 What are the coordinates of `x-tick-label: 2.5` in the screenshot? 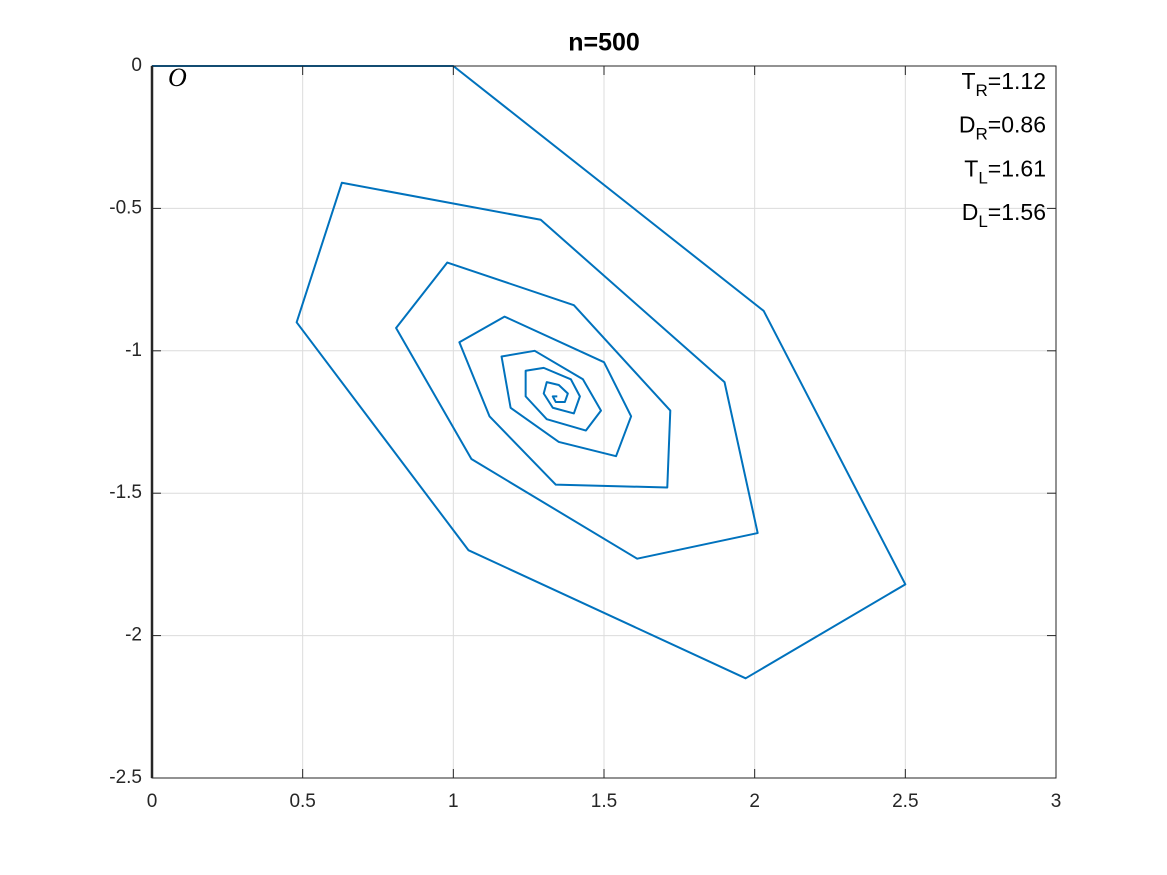 It's located at (905, 801).